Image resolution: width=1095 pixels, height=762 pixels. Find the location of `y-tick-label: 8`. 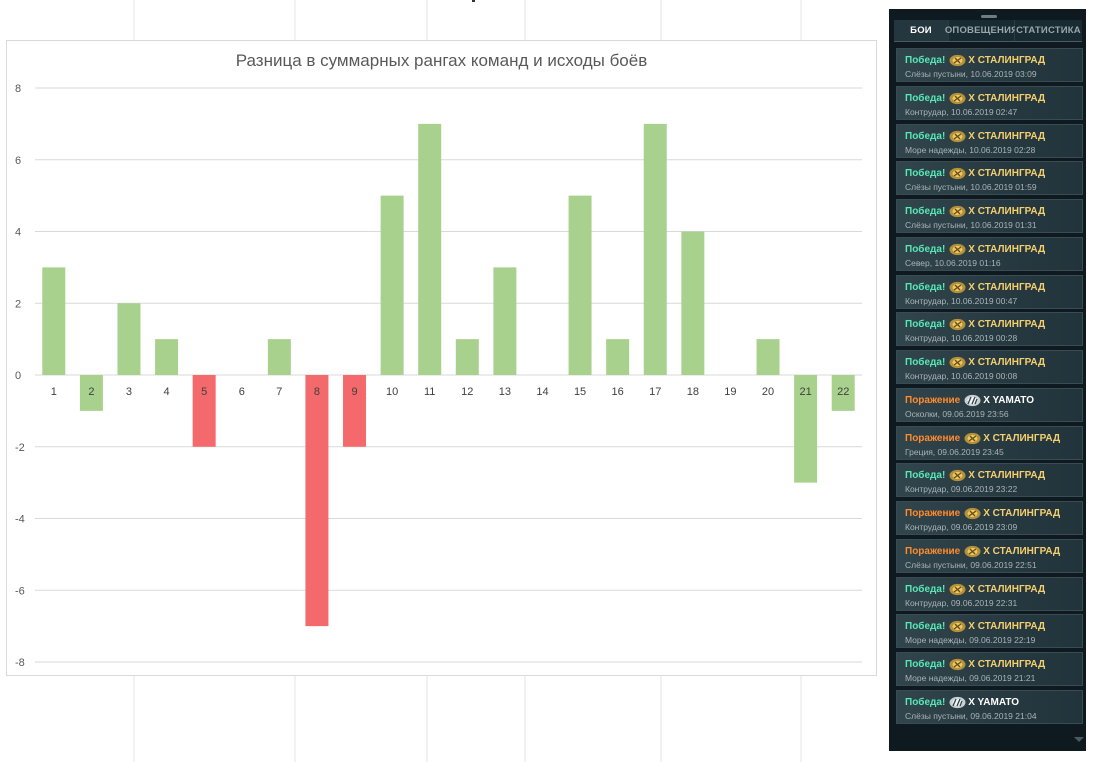

y-tick-label: 8 is located at coordinates (18, 89).